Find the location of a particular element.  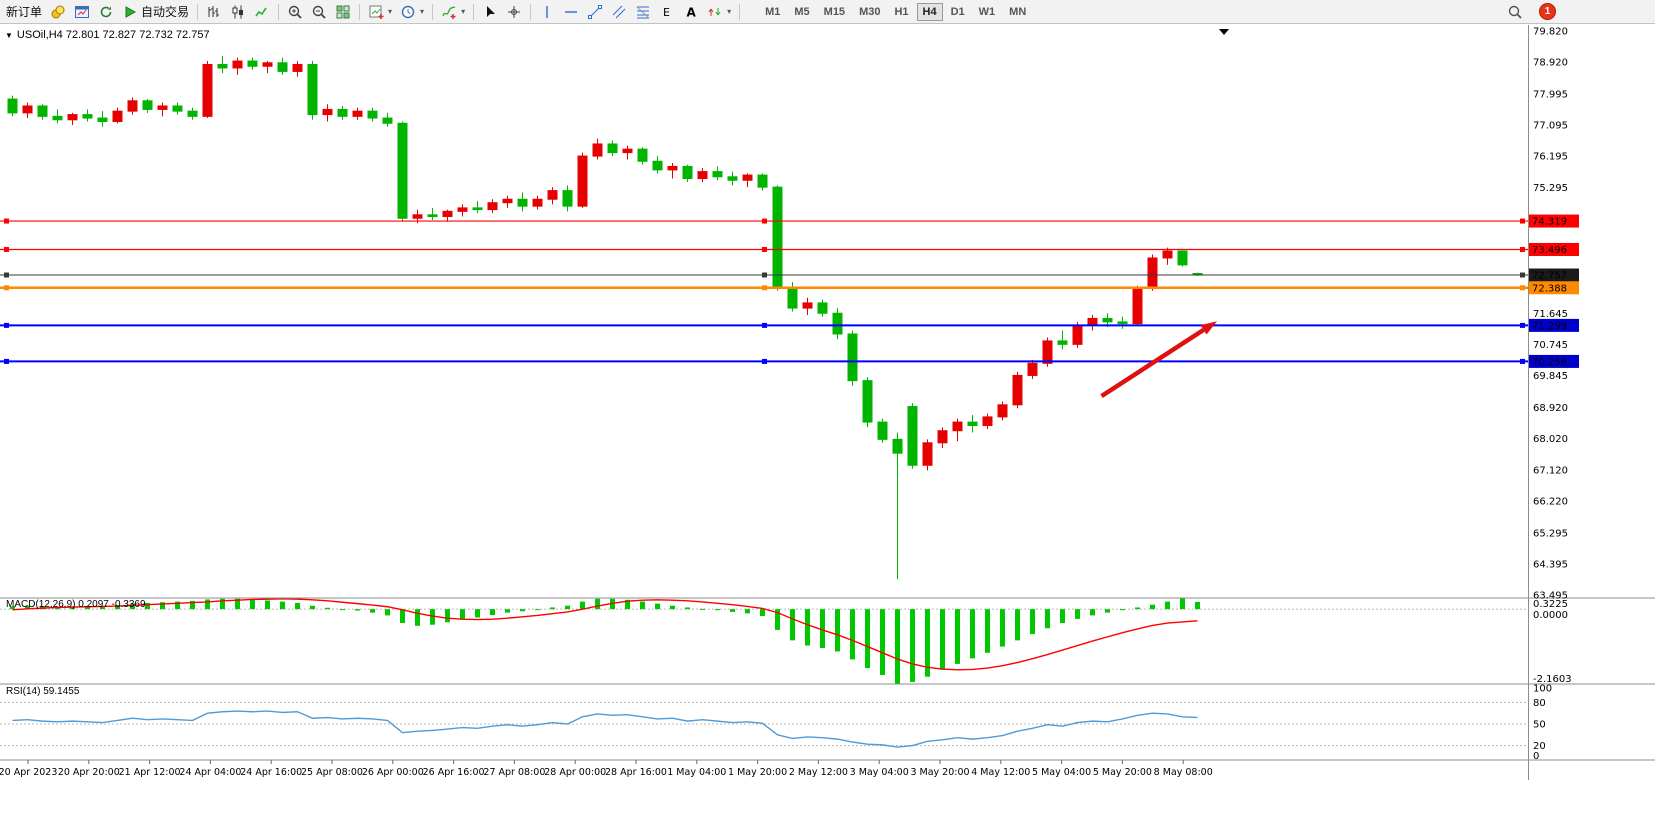

svg-text: 20 Apr 20:00 is located at coordinates (89, 772).